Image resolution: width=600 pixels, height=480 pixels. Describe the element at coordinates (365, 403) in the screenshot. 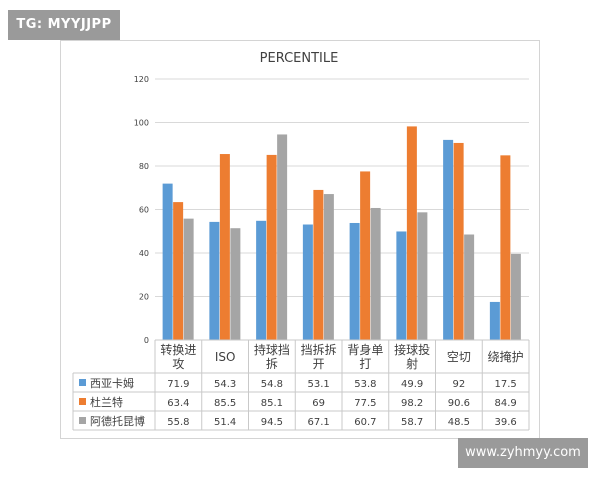

I see `data-table-value: 77.5` at that location.